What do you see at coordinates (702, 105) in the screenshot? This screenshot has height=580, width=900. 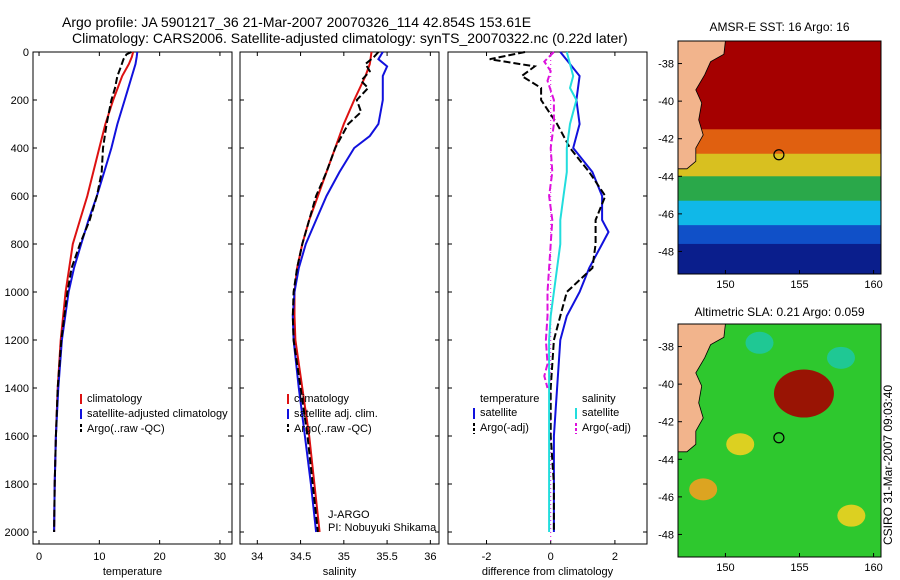 I see `sst_map-land` at bounding box center [702, 105].